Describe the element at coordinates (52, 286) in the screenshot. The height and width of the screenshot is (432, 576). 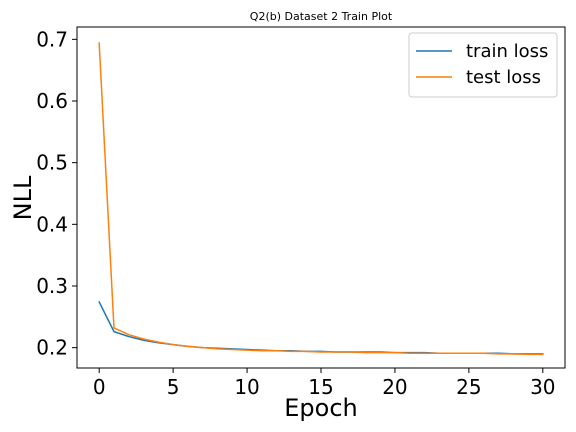
I see `y-tick-label: 0.3` at that location.